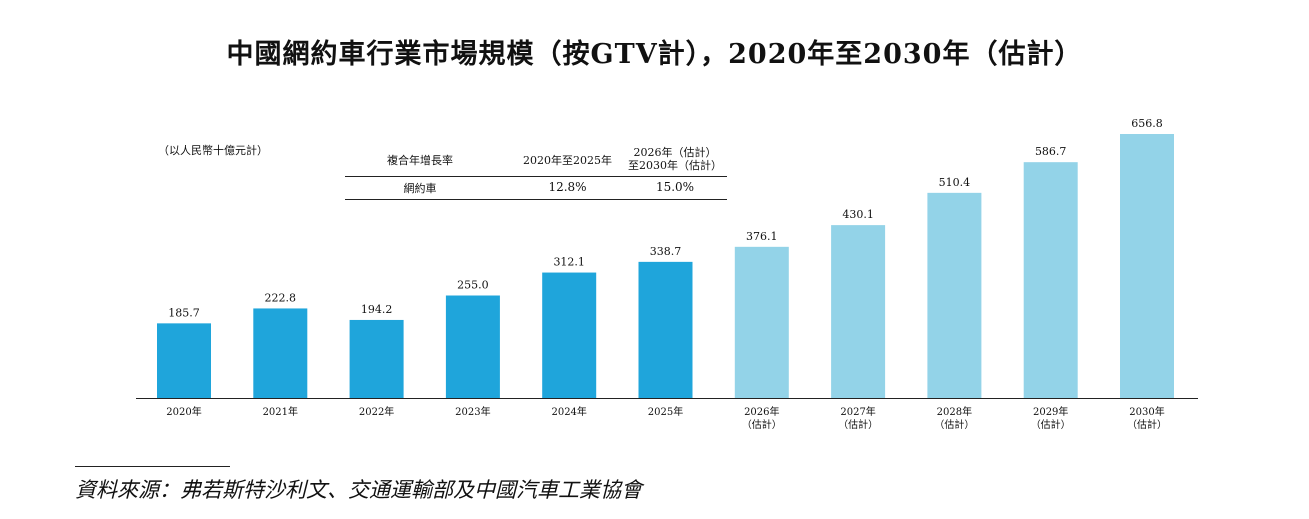 This screenshot has width=1309, height=519. I want to click on cagr-table-bottom-rule, so click(536, 199).